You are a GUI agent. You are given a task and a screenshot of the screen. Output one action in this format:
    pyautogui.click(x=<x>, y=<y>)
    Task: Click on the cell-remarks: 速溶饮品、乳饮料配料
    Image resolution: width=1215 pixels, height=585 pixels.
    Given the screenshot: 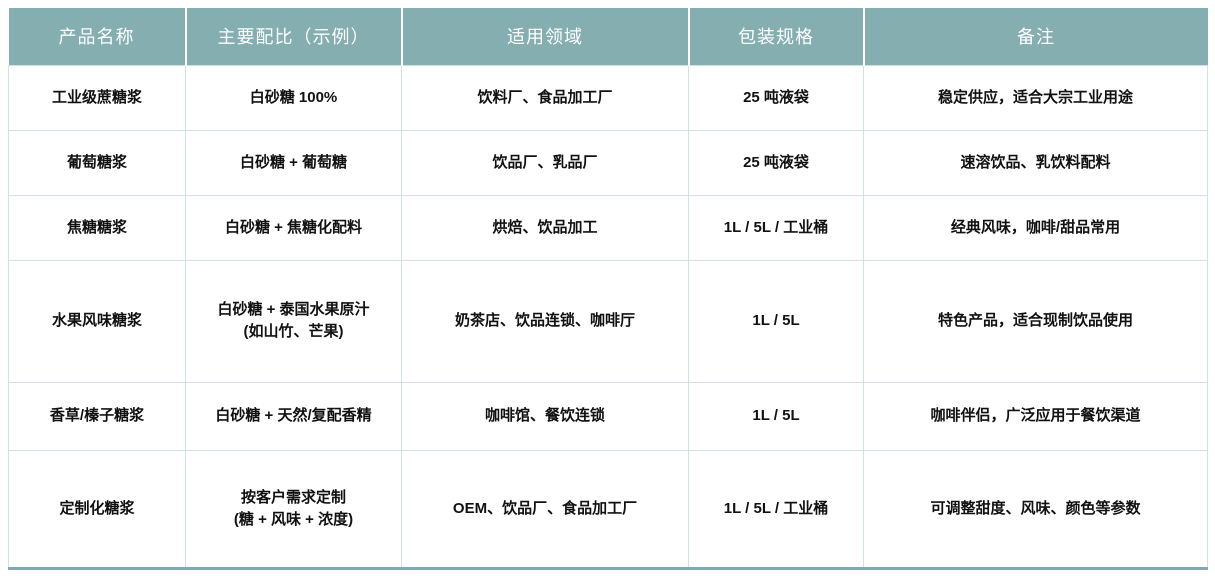 What is the action you would take?
    pyautogui.click(x=1035, y=162)
    